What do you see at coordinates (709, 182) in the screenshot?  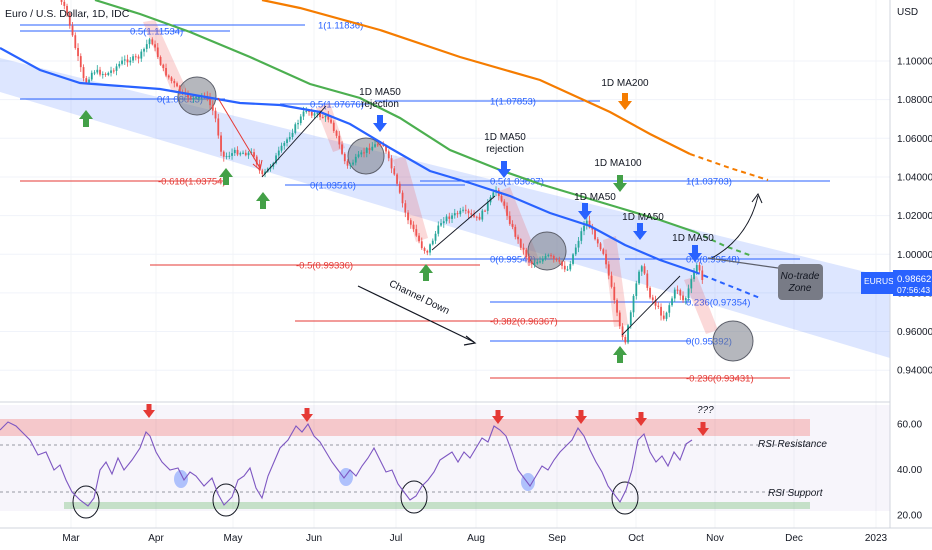 I see `fib-label: 1(1.03703)` at bounding box center [709, 182].